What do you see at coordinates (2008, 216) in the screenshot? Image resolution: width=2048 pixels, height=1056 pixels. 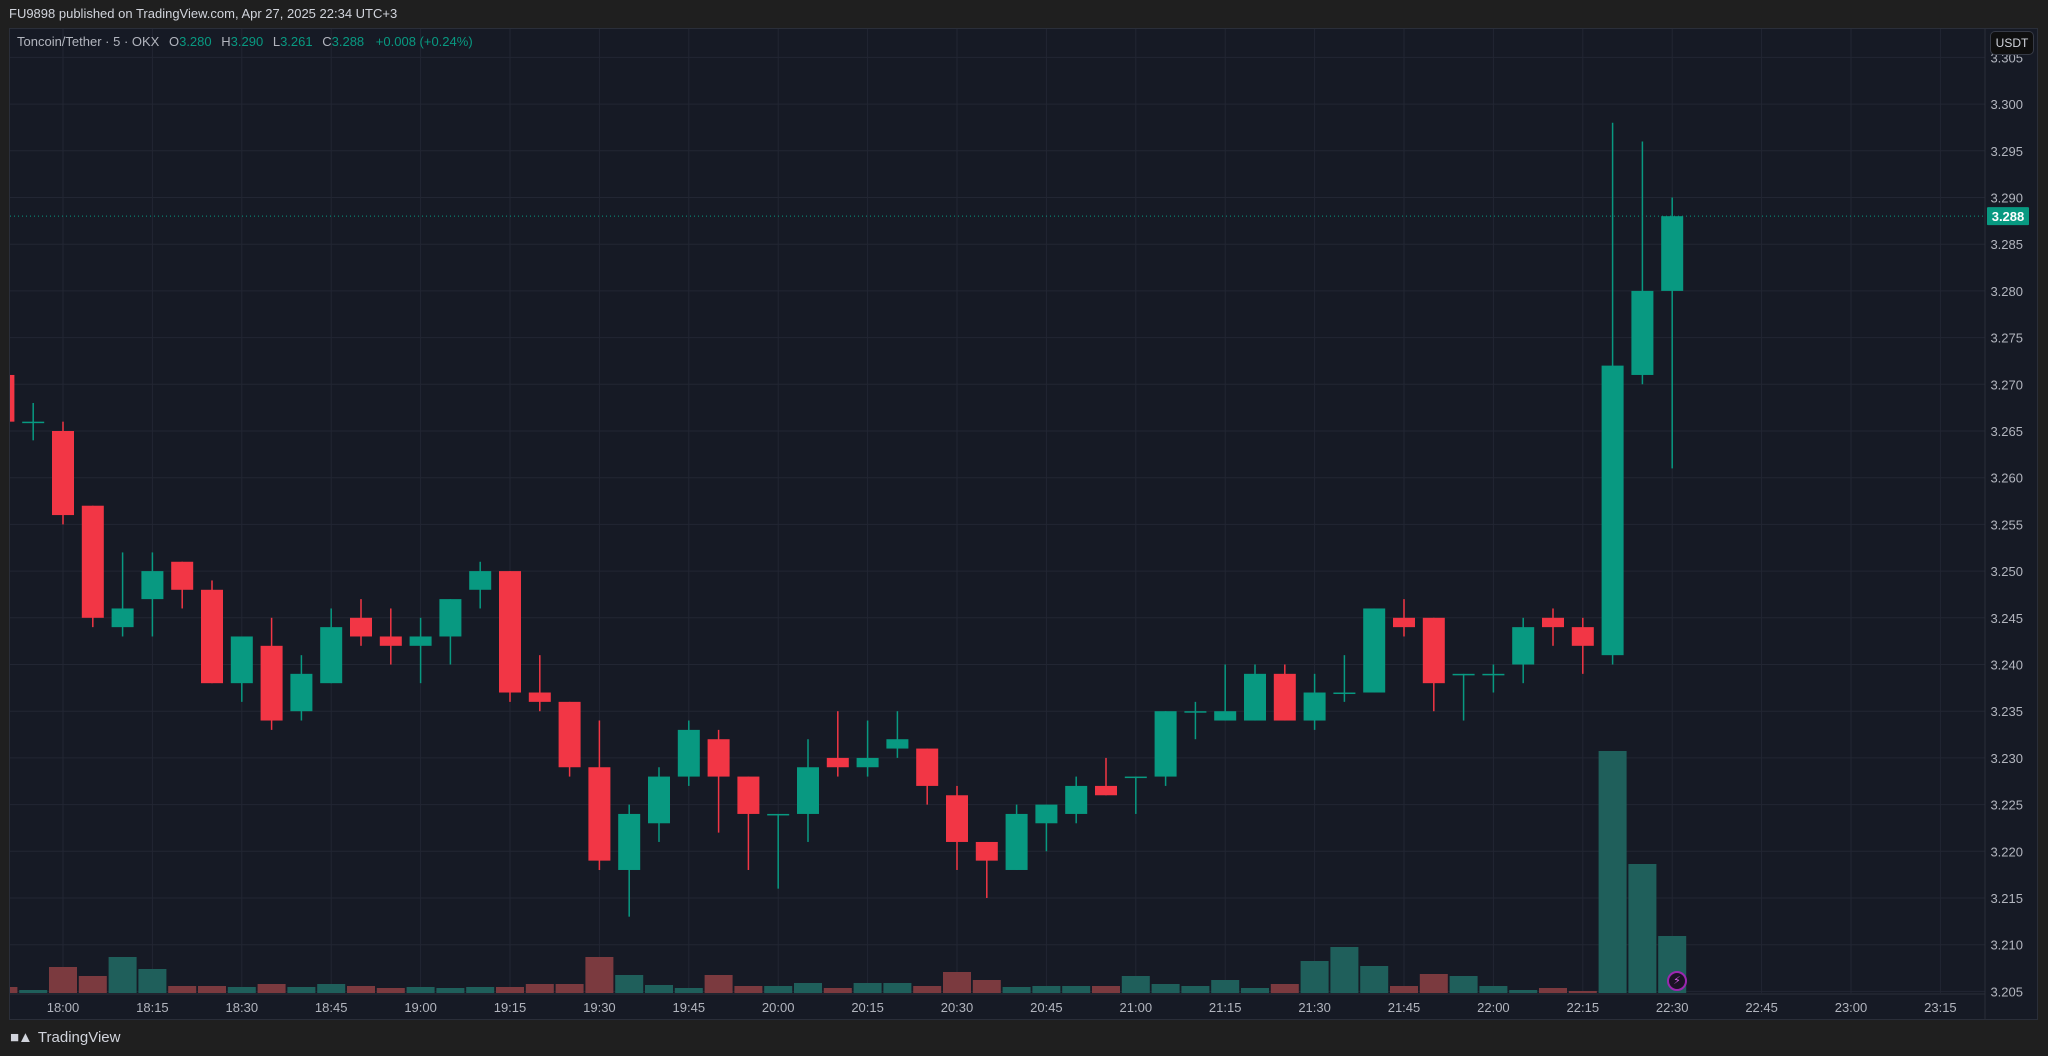 I see `last-price-label: 3.288` at bounding box center [2008, 216].